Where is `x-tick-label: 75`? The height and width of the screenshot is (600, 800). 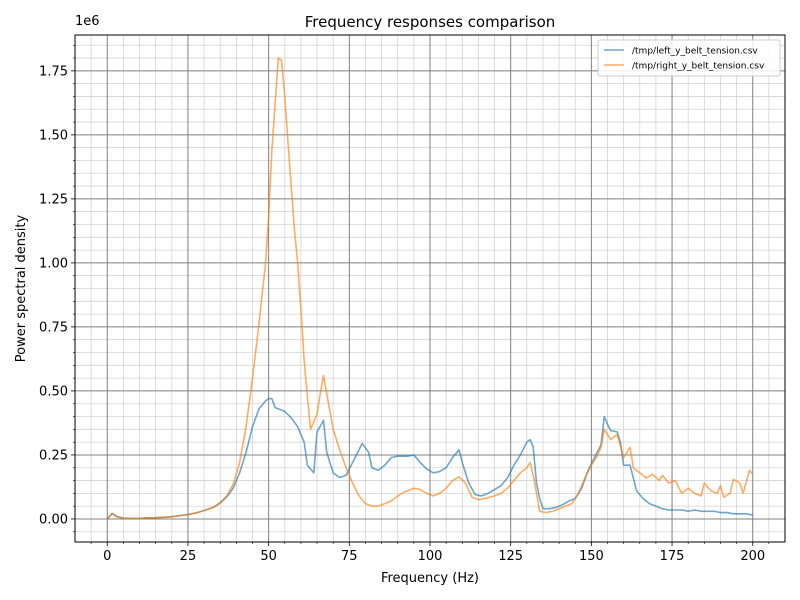 x-tick-label: 75 is located at coordinates (349, 556).